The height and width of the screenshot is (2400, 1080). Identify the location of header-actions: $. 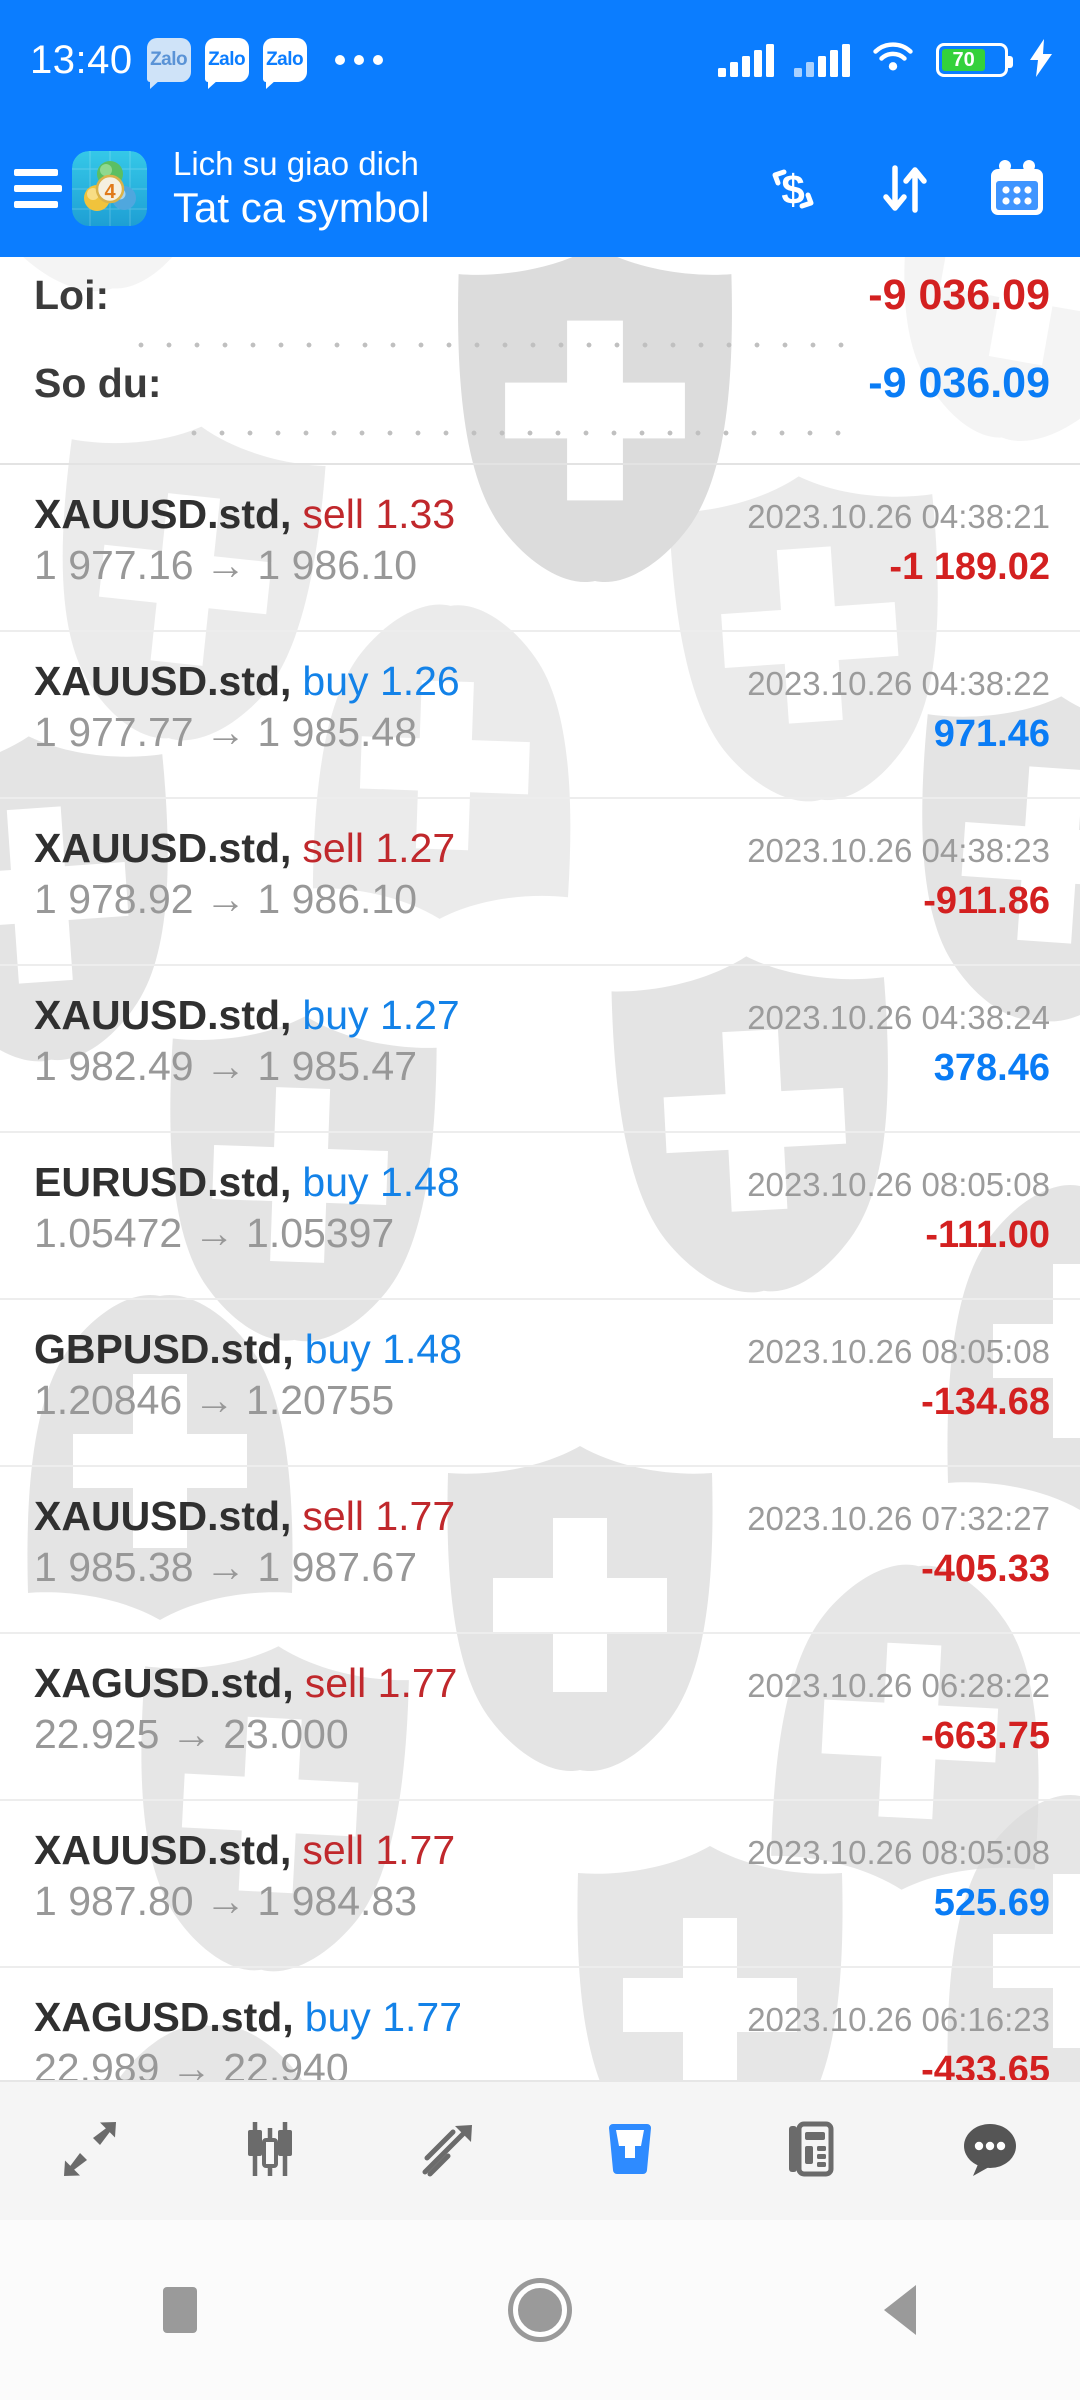
(909, 189).